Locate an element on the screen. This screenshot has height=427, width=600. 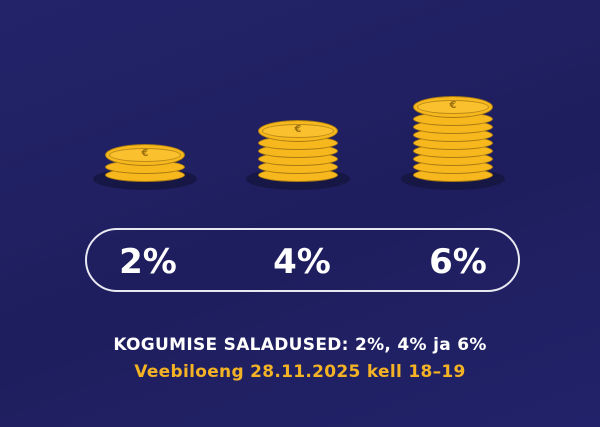
percent-label-4: 4% is located at coordinates (302, 262).